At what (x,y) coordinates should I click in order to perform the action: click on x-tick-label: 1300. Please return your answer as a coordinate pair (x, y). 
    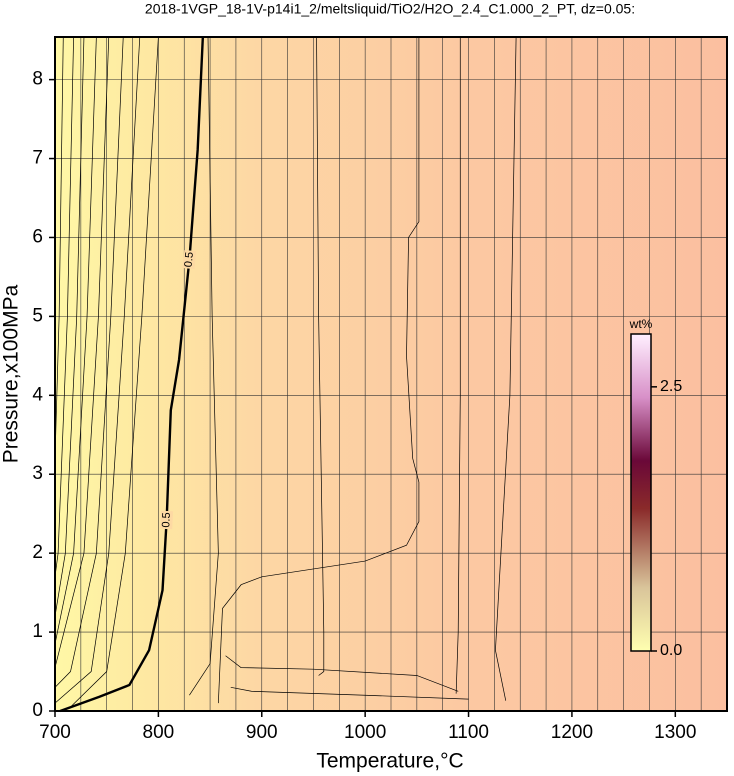
    Looking at the image, I should click on (675, 732).